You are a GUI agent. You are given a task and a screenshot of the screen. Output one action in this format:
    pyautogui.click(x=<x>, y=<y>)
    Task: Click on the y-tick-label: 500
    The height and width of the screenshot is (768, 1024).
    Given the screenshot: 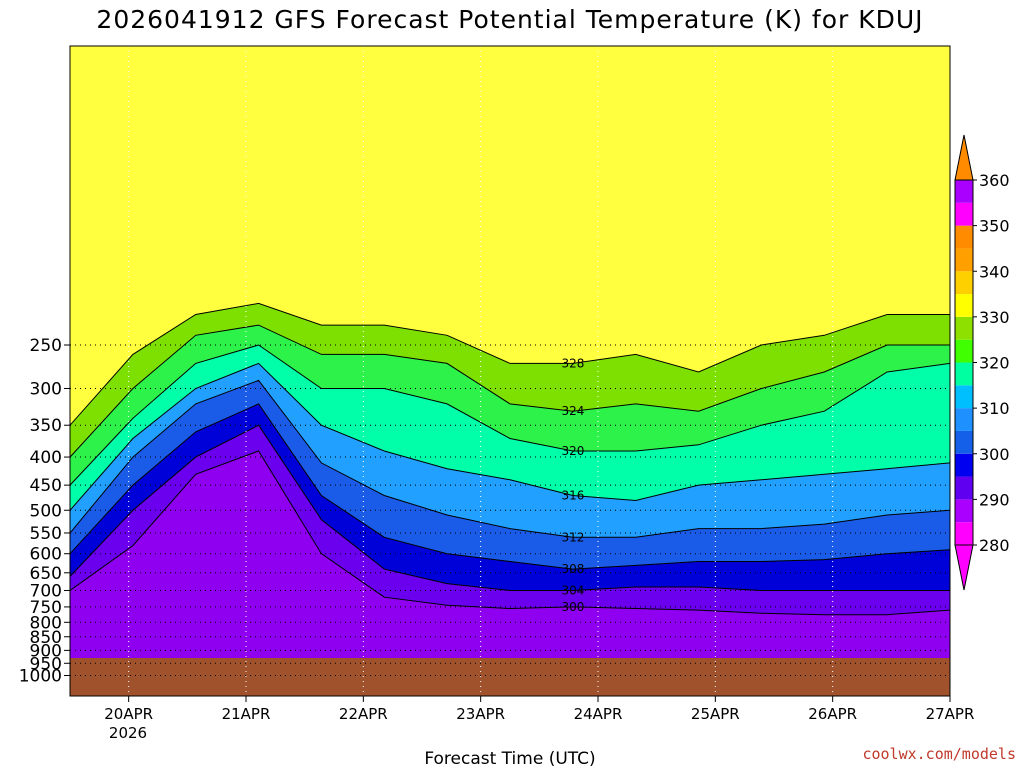 What is the action you would take?
    pyautogui.click(x=46, y=511)
    